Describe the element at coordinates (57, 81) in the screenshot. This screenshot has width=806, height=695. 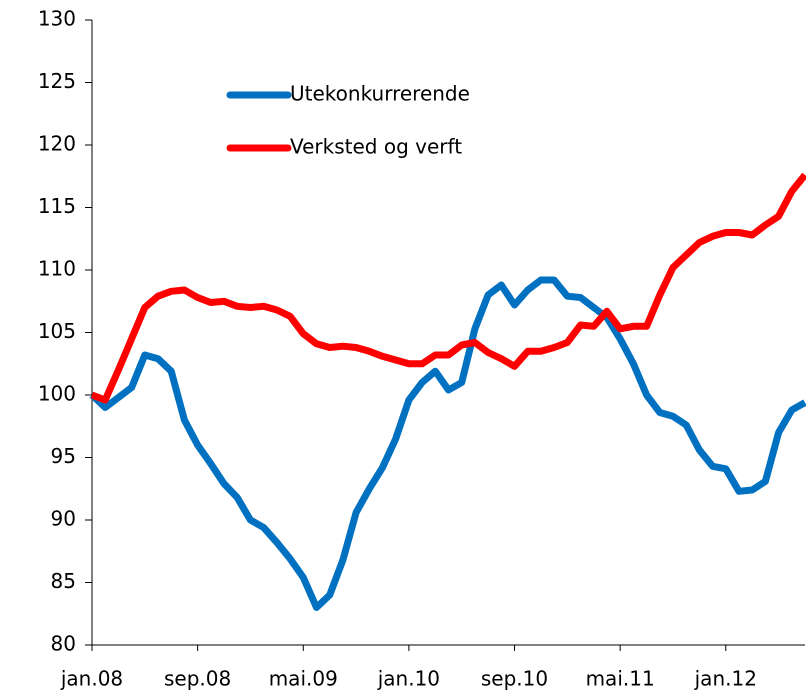
I see `y-tick-label: 125` at that location.